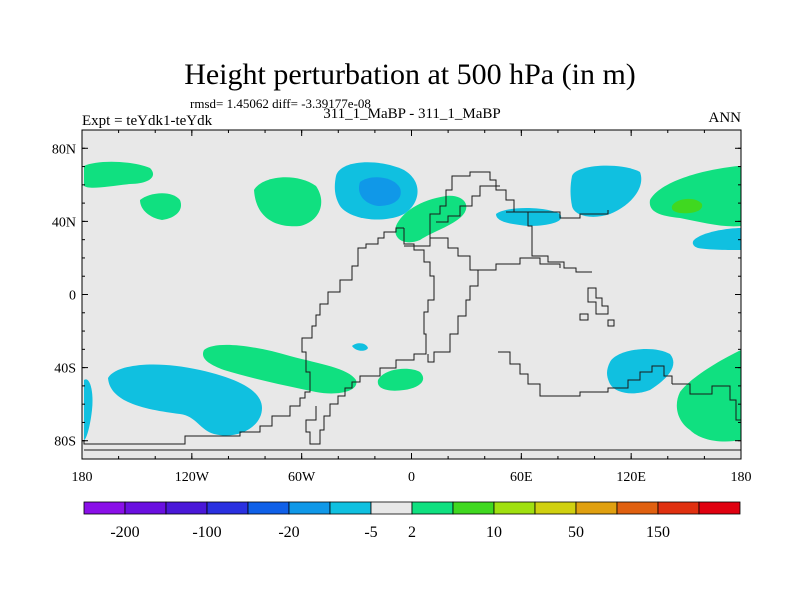 The width and height of the screenshot is (800, 600). What do you see at coordinates (192, 477) in the screenshot?
I see `x-tick-label: 120W` at bounding box center [192, 477].